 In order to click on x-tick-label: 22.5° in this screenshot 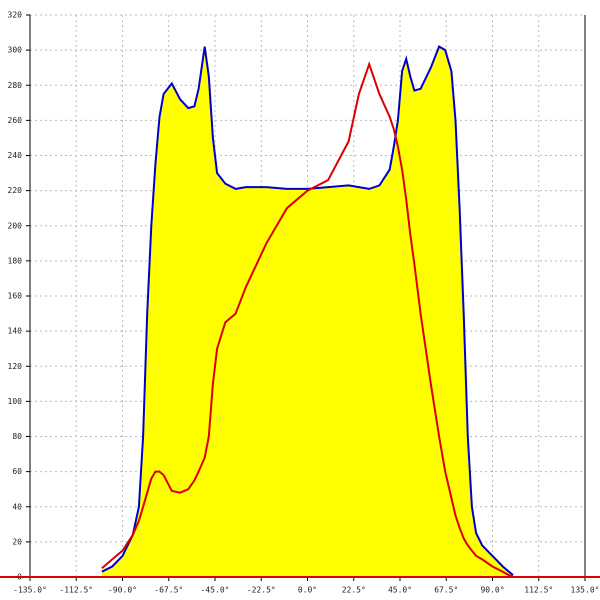, I will do `click(354, 590)`.